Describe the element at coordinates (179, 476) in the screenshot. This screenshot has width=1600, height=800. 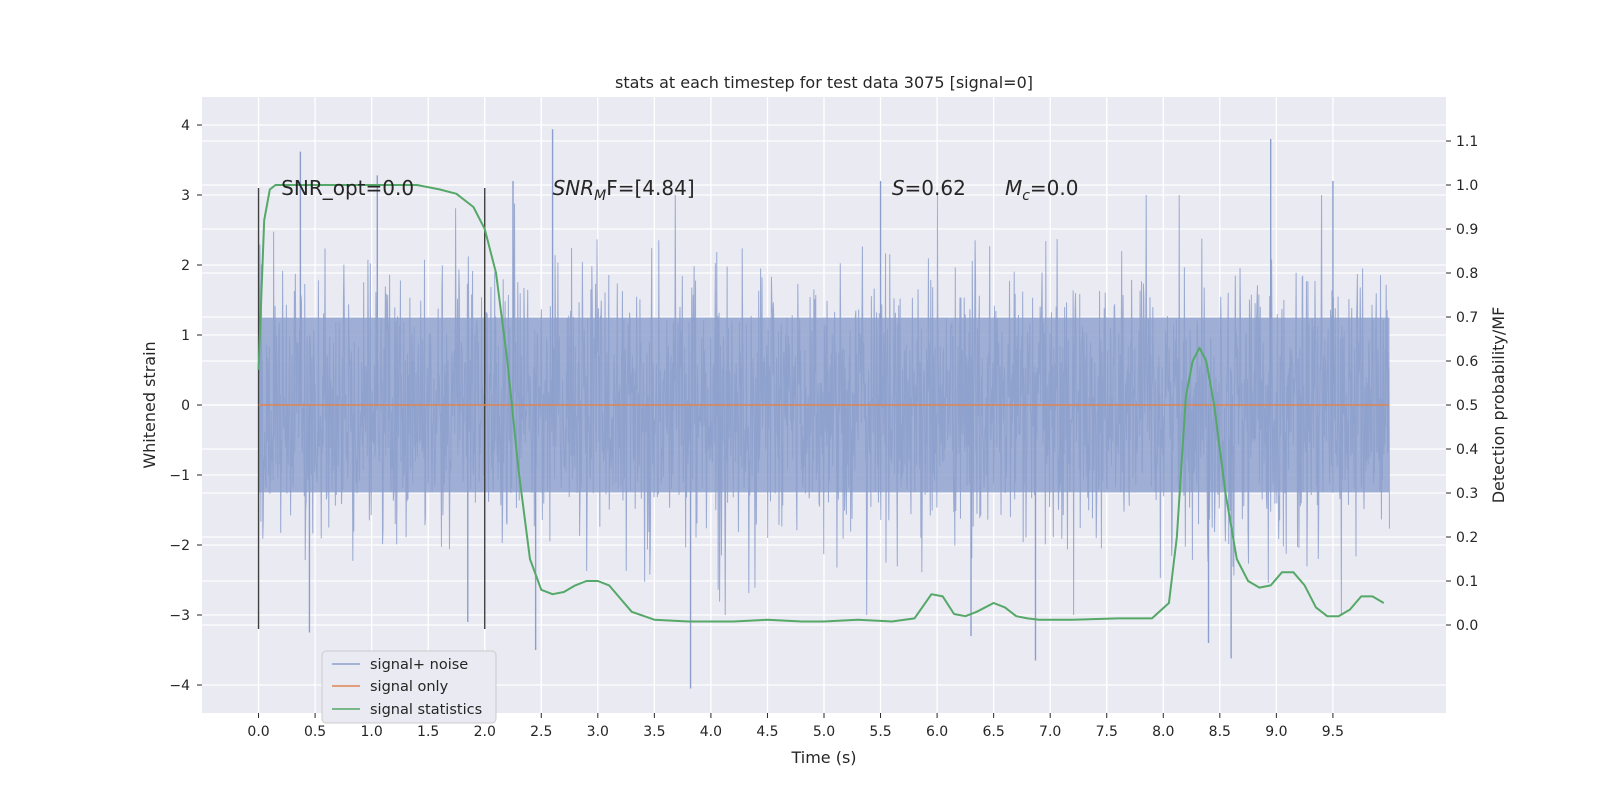
I see `y-tick-label: −1` at that location.